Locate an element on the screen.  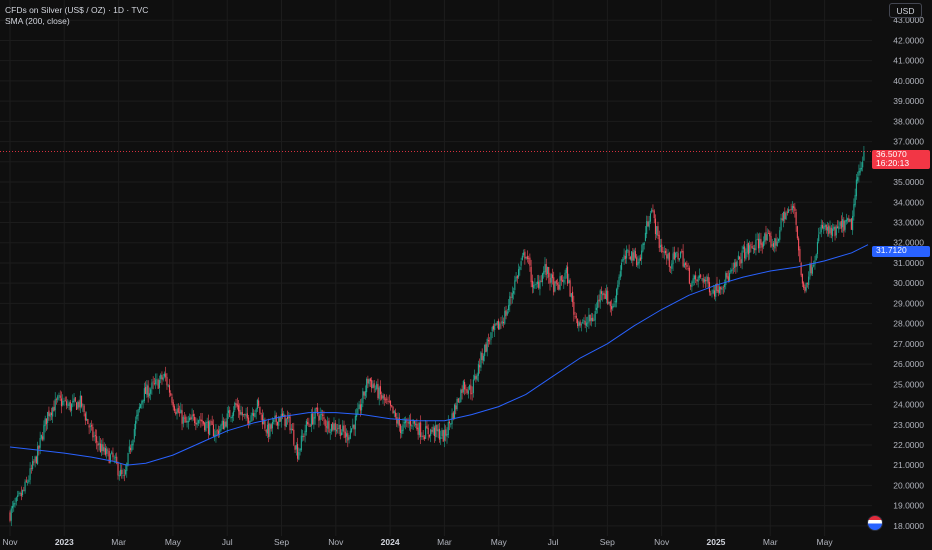
last-price-value: 36.5070 is located at coordinates (891, 154).